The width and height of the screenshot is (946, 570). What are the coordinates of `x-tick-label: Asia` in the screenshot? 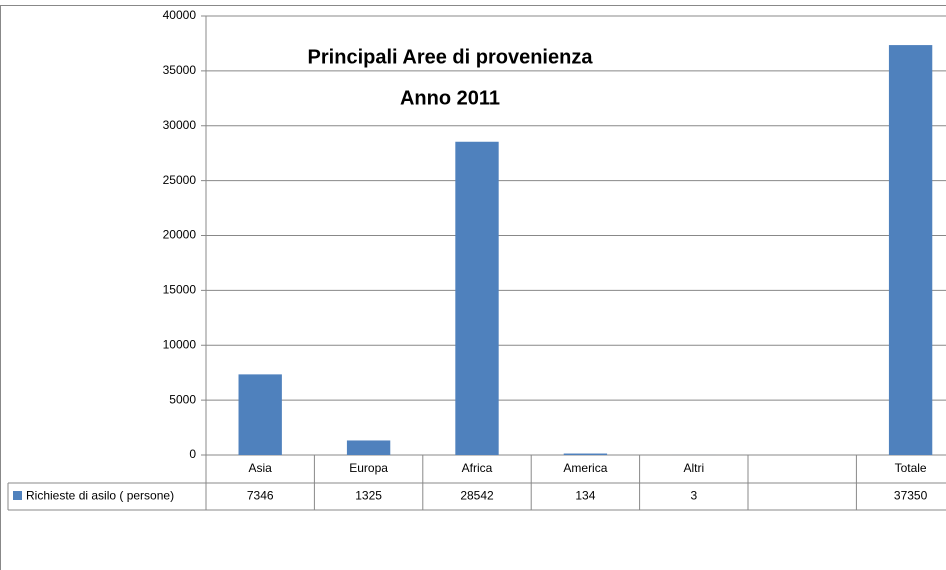 It's located at (261, 468).